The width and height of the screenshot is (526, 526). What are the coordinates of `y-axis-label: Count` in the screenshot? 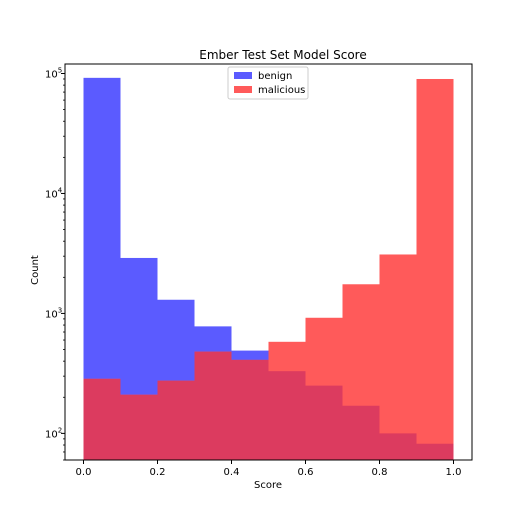 It's located at (35, 270).